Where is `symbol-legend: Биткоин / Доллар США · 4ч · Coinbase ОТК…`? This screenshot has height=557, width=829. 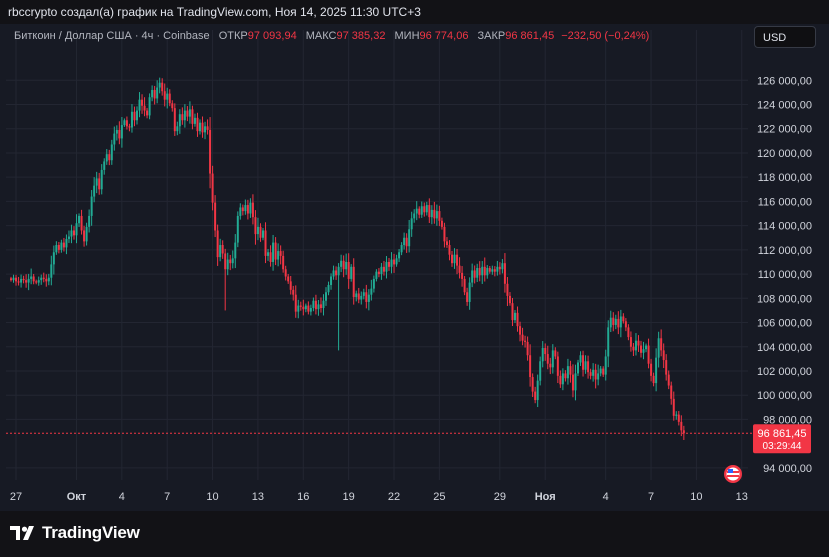
symbol-legend: Биткоин / Доллар США · 4ч · Coinbase ОТК… is located at coordinates (331, 36).